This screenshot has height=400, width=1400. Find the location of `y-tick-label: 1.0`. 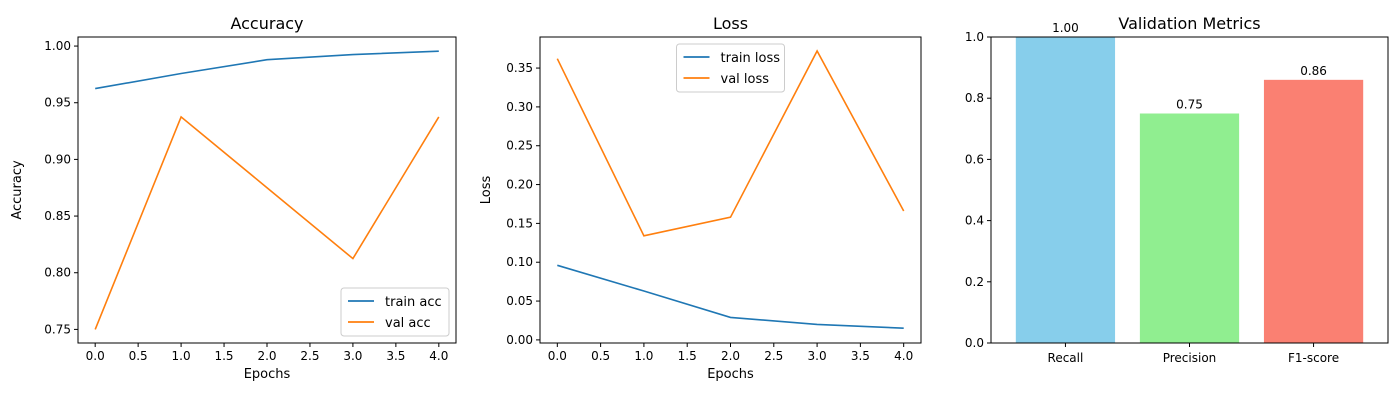

y-tick-label: 1.0 is located at coordinates (974, 37).